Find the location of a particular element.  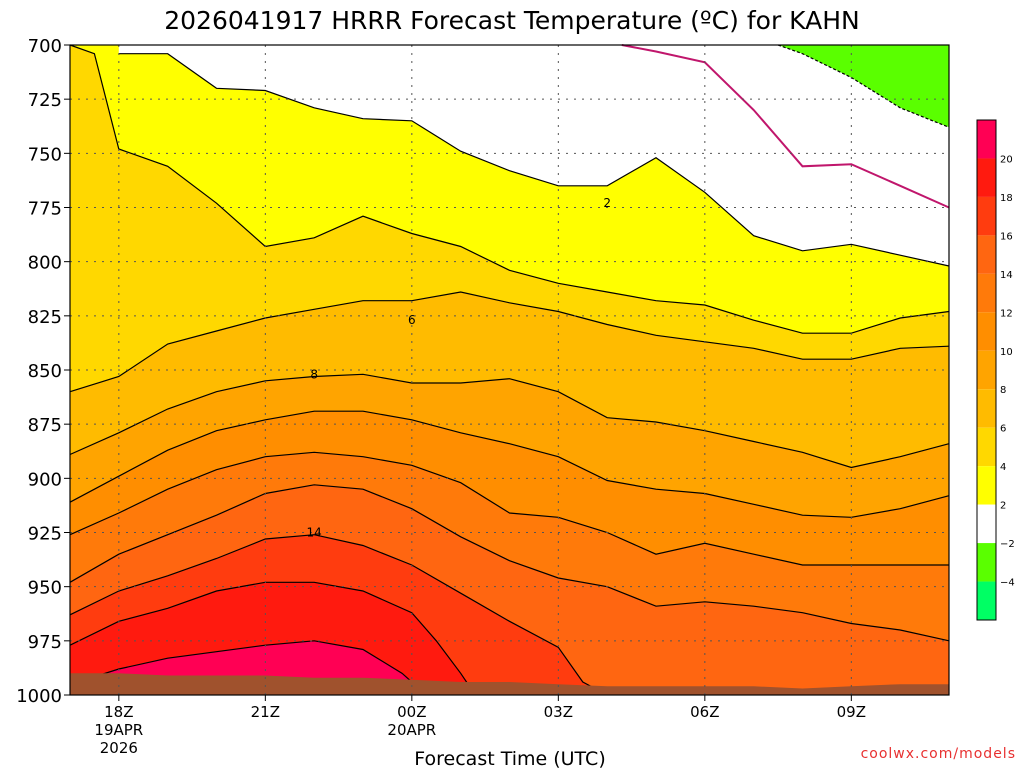

contour-label-6: 6 is located at coordinates (412, 320).